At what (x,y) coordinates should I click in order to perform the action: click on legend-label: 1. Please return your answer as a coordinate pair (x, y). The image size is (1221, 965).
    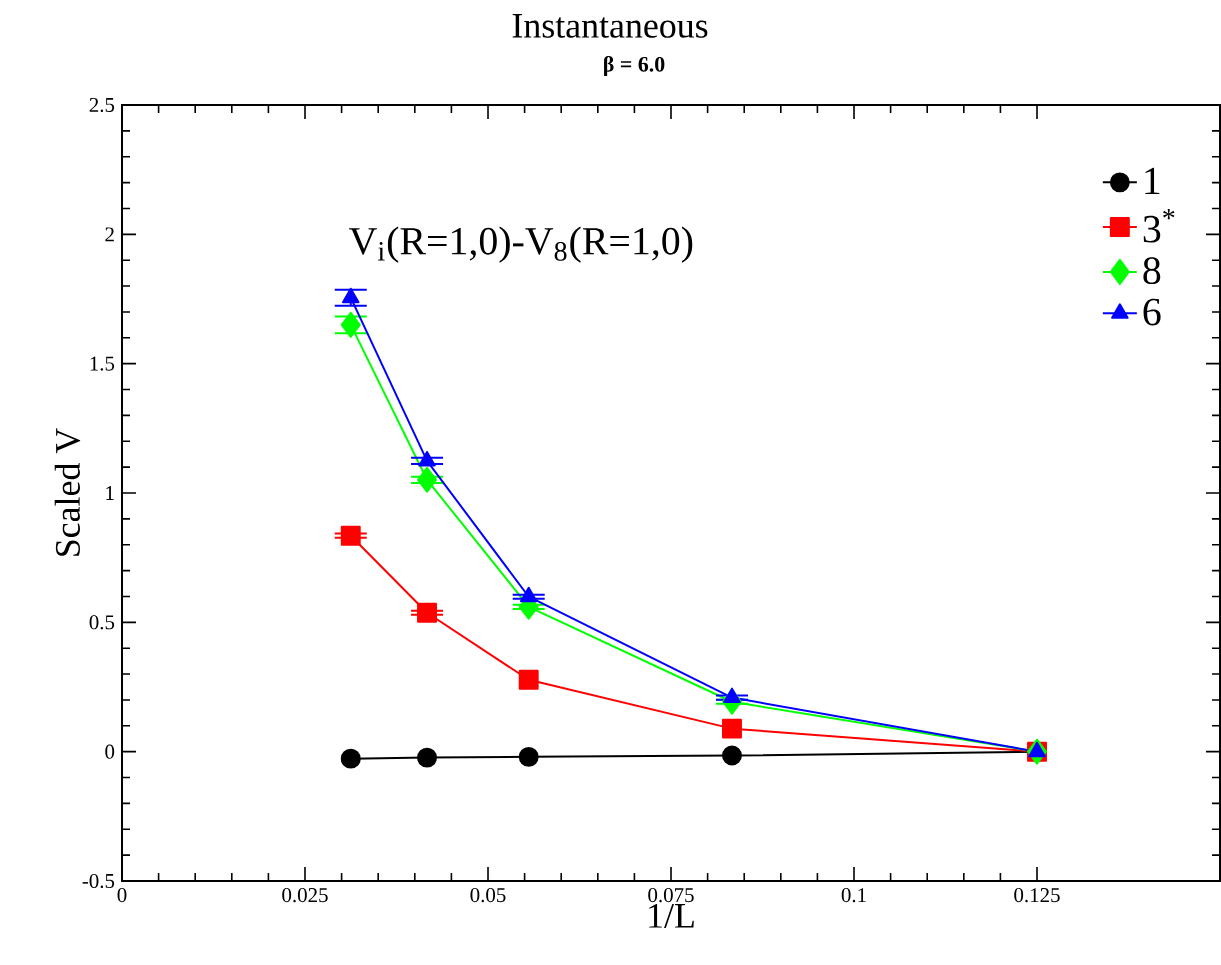
    Looking at the image, I should click on (1152, 180).